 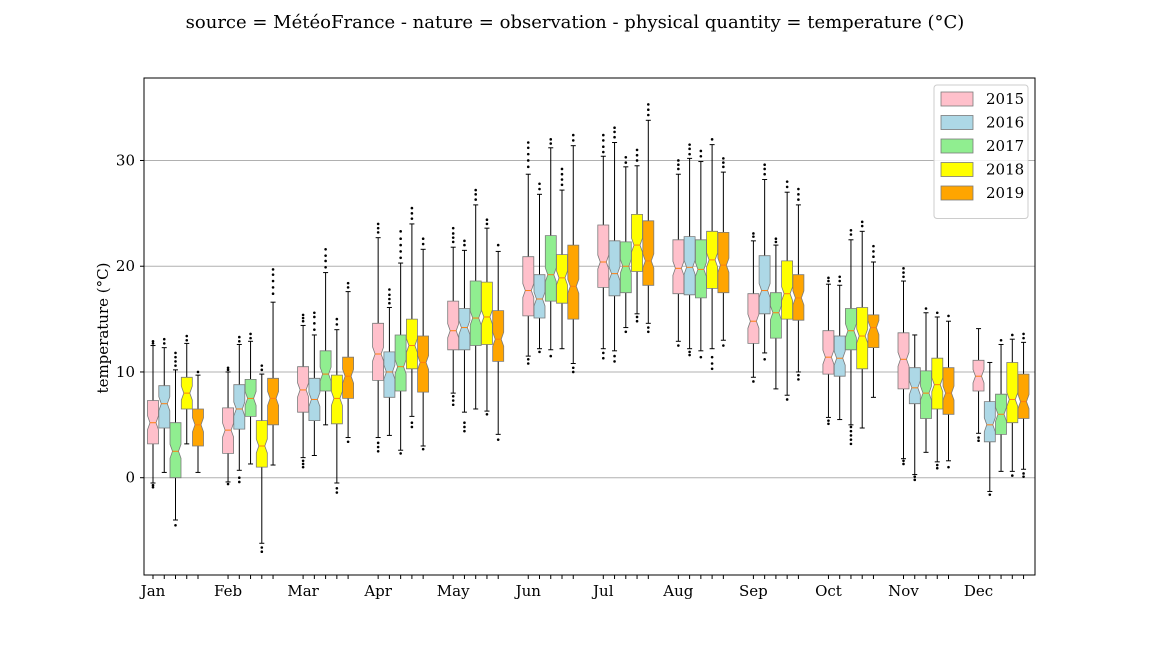 What do you see at coordinates (978, 385) in the screenshot?
I see `box-Dec-2015` at bounding box center [978, 385].